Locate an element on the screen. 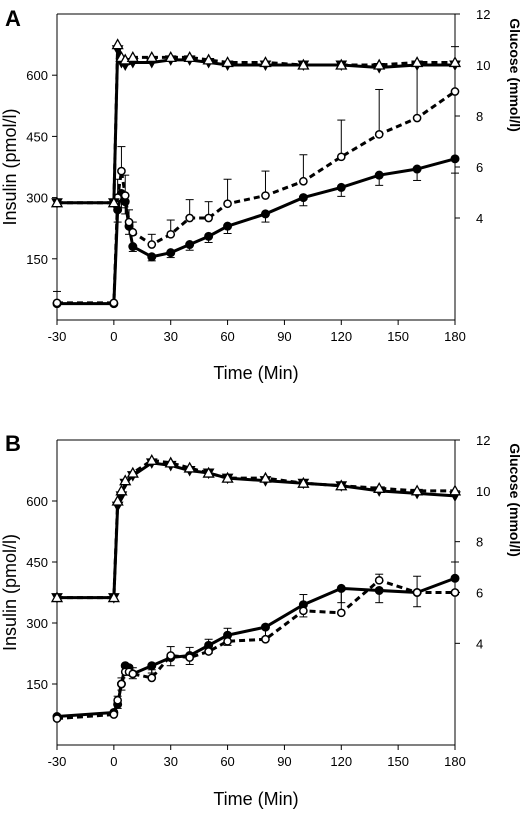 Image resolution: width=520 pixels, height=818 pixels. x-tick-label: 150 is located at coordinates (398, 761).